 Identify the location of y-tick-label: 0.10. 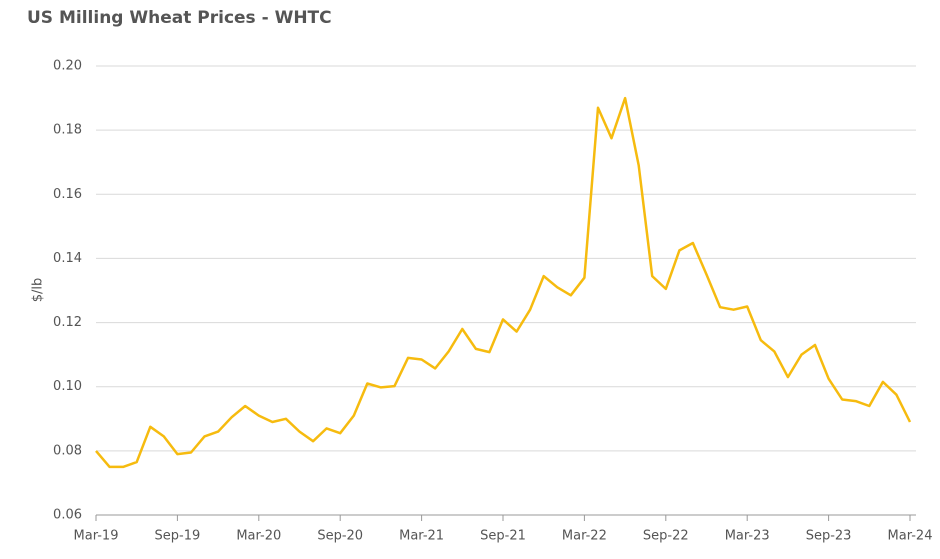
(67, 386).